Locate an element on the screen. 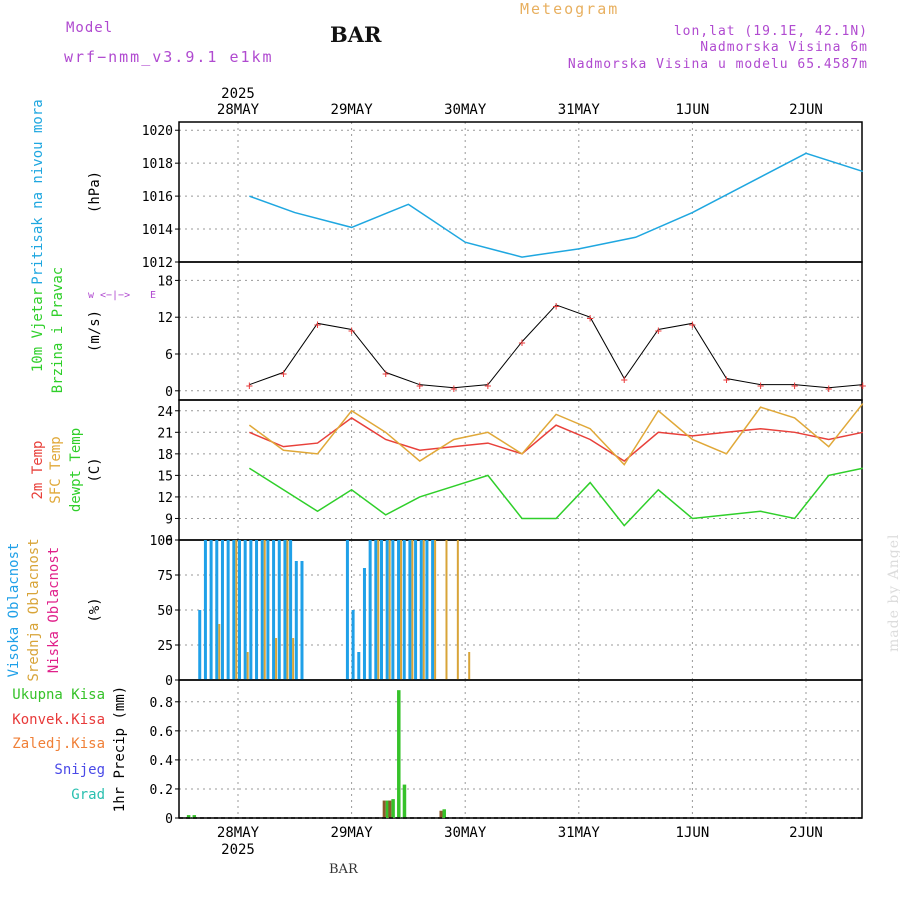 Image resolution: width=900 pixels, height=900 pixels. bottom-date-label: 31MAY is located at coordinates (579, 833).